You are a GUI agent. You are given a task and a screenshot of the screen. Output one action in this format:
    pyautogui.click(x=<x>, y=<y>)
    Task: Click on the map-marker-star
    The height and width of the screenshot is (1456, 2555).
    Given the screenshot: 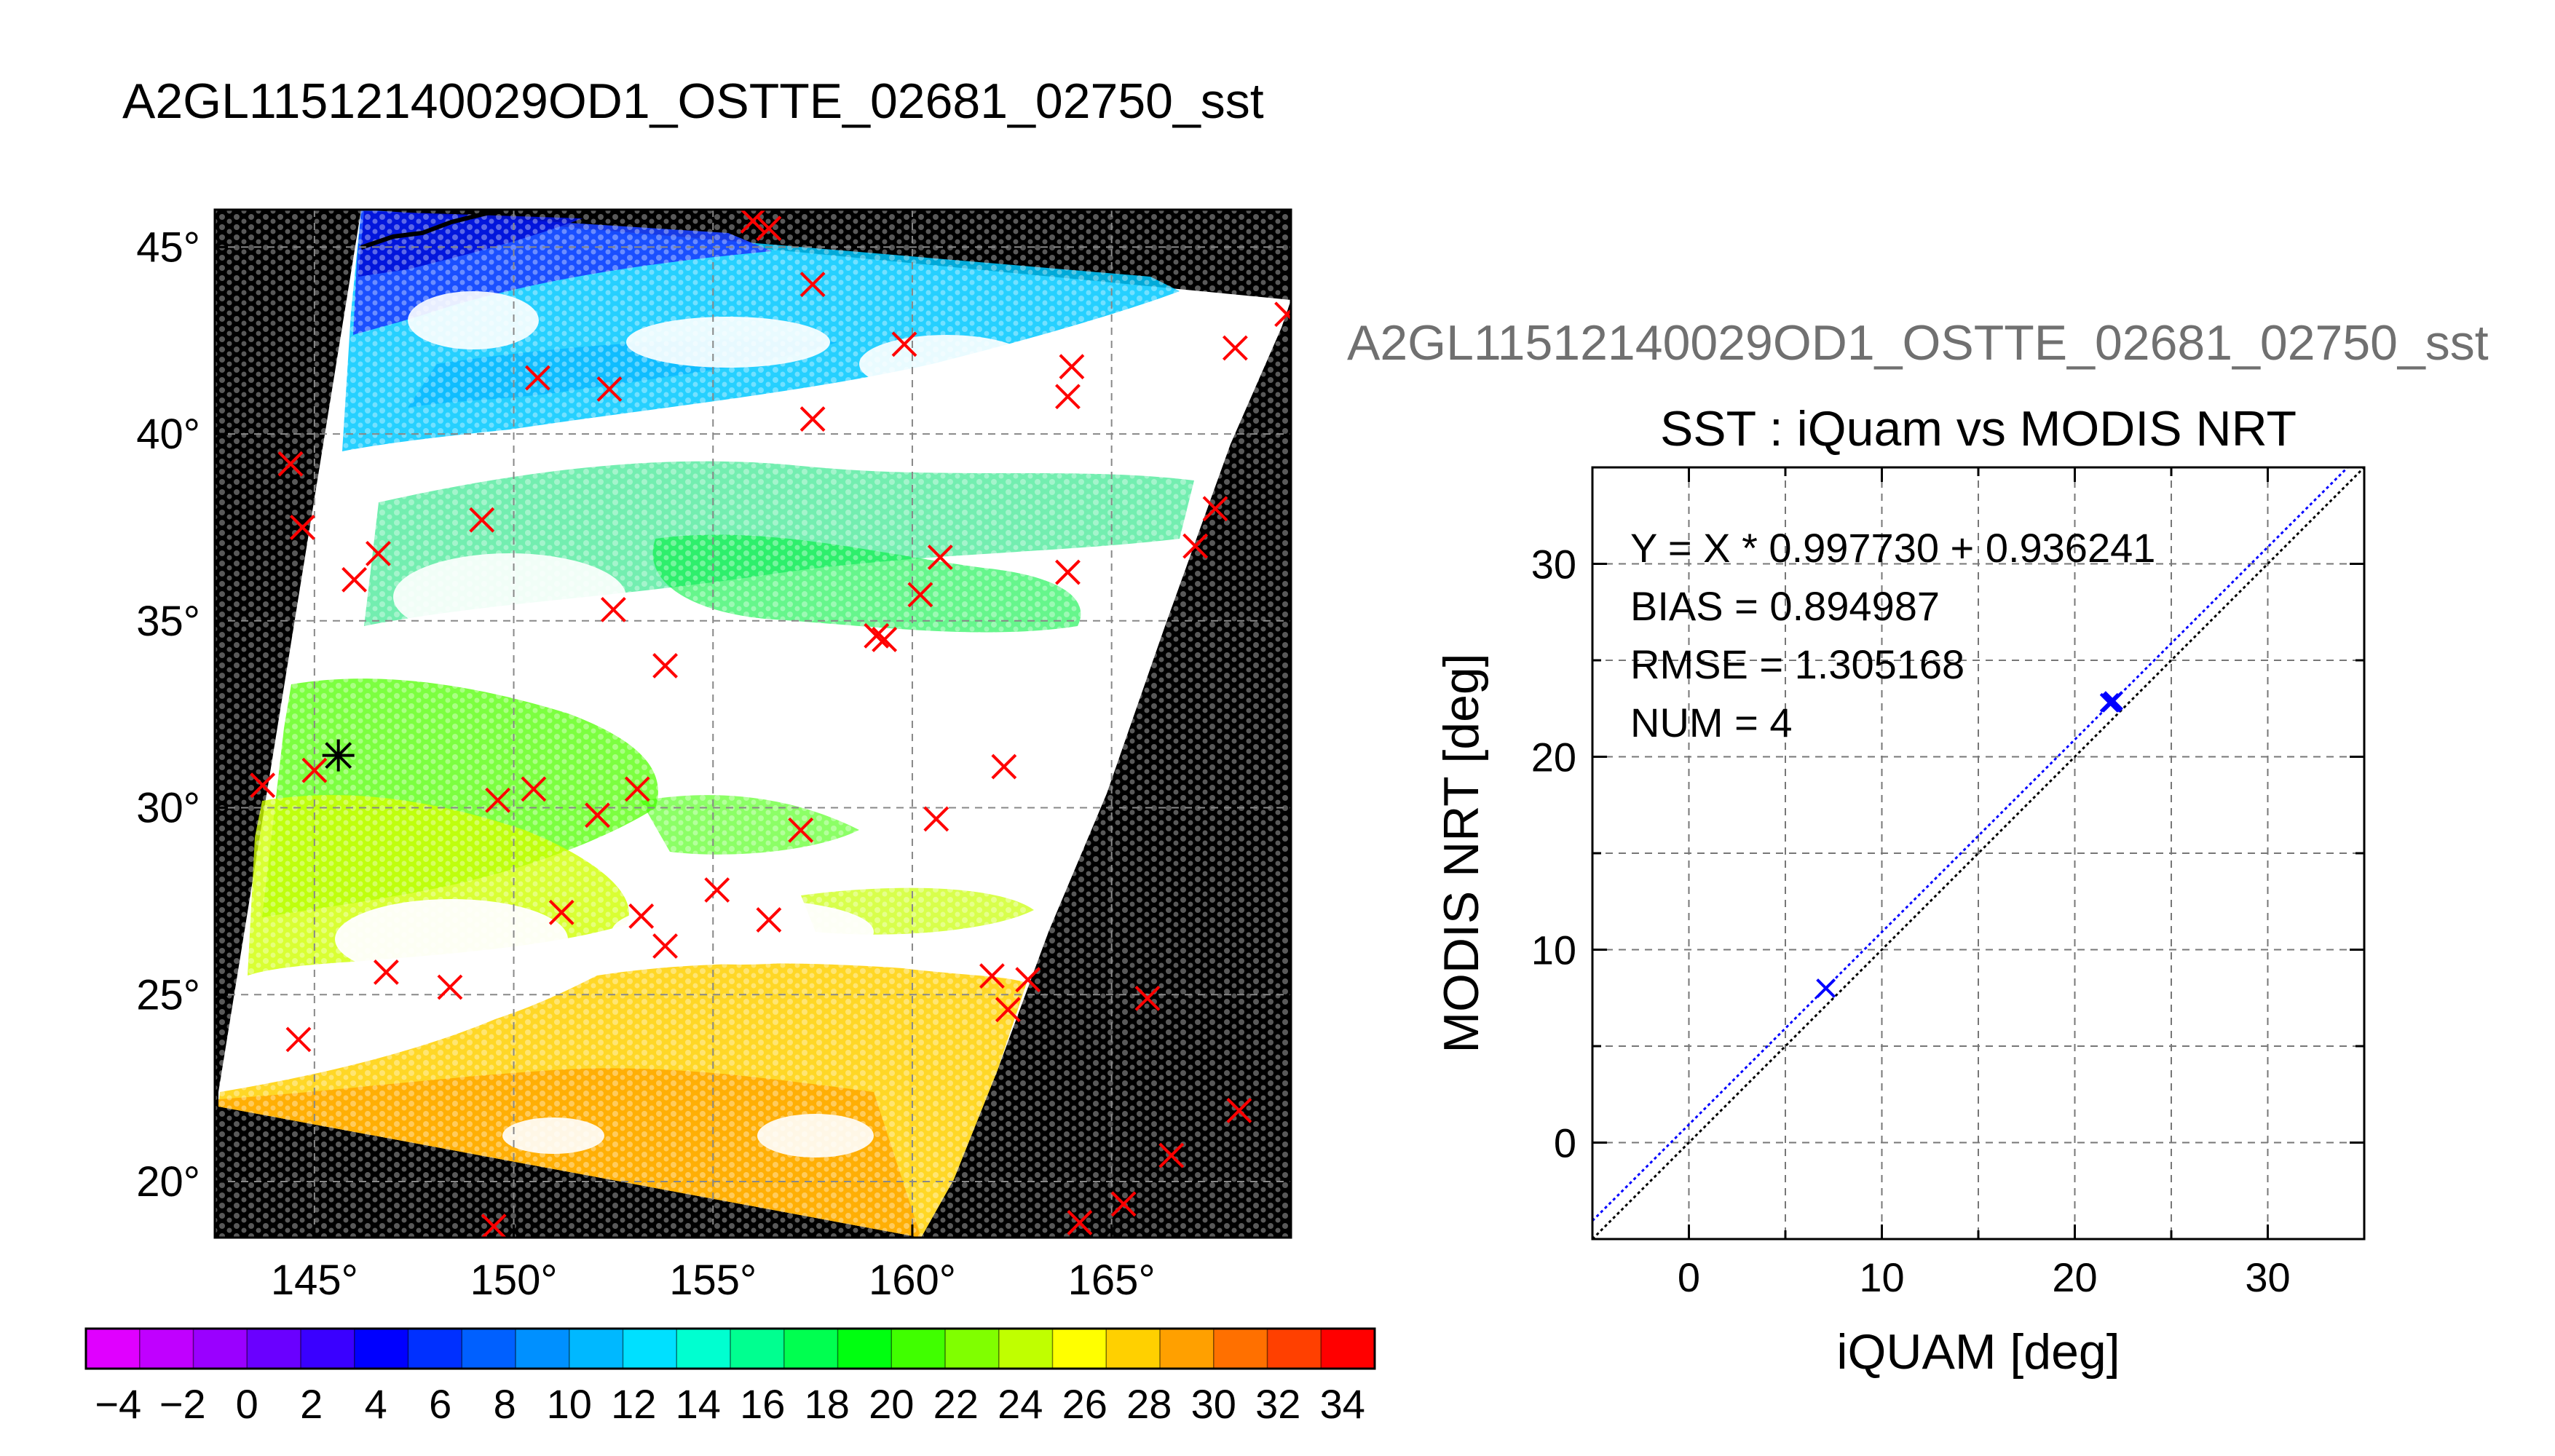 What is the action you would take?
    pyautogui.click(x=338, y=755)
    